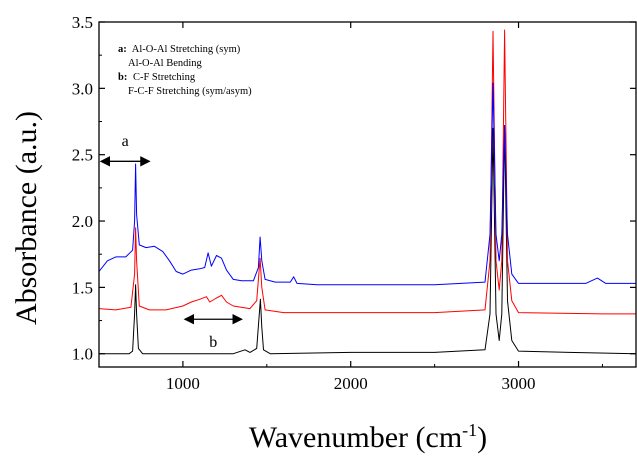  Describe the element at coordinates (179, 49) in the screenshot. I see `legend-a-line1: a: Al-O-Al Stretching (sym)` at that location.